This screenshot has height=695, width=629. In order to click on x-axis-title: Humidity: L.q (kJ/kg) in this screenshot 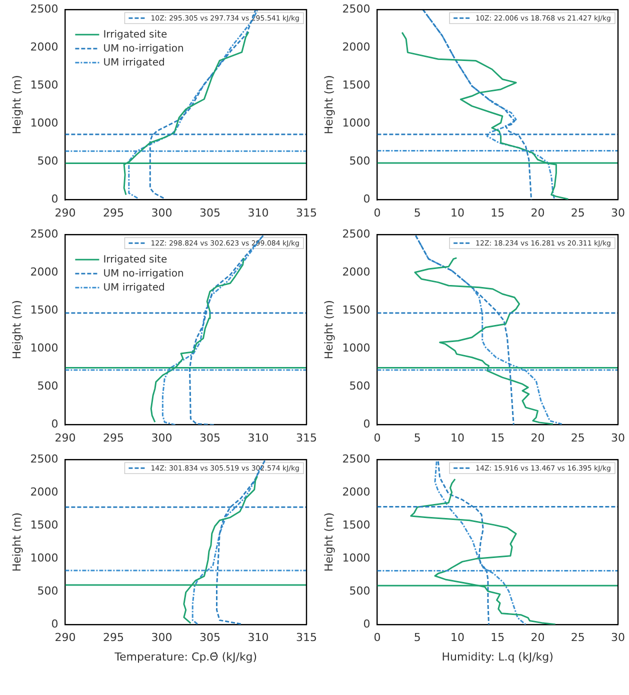, I will do `click(498, 657)`.